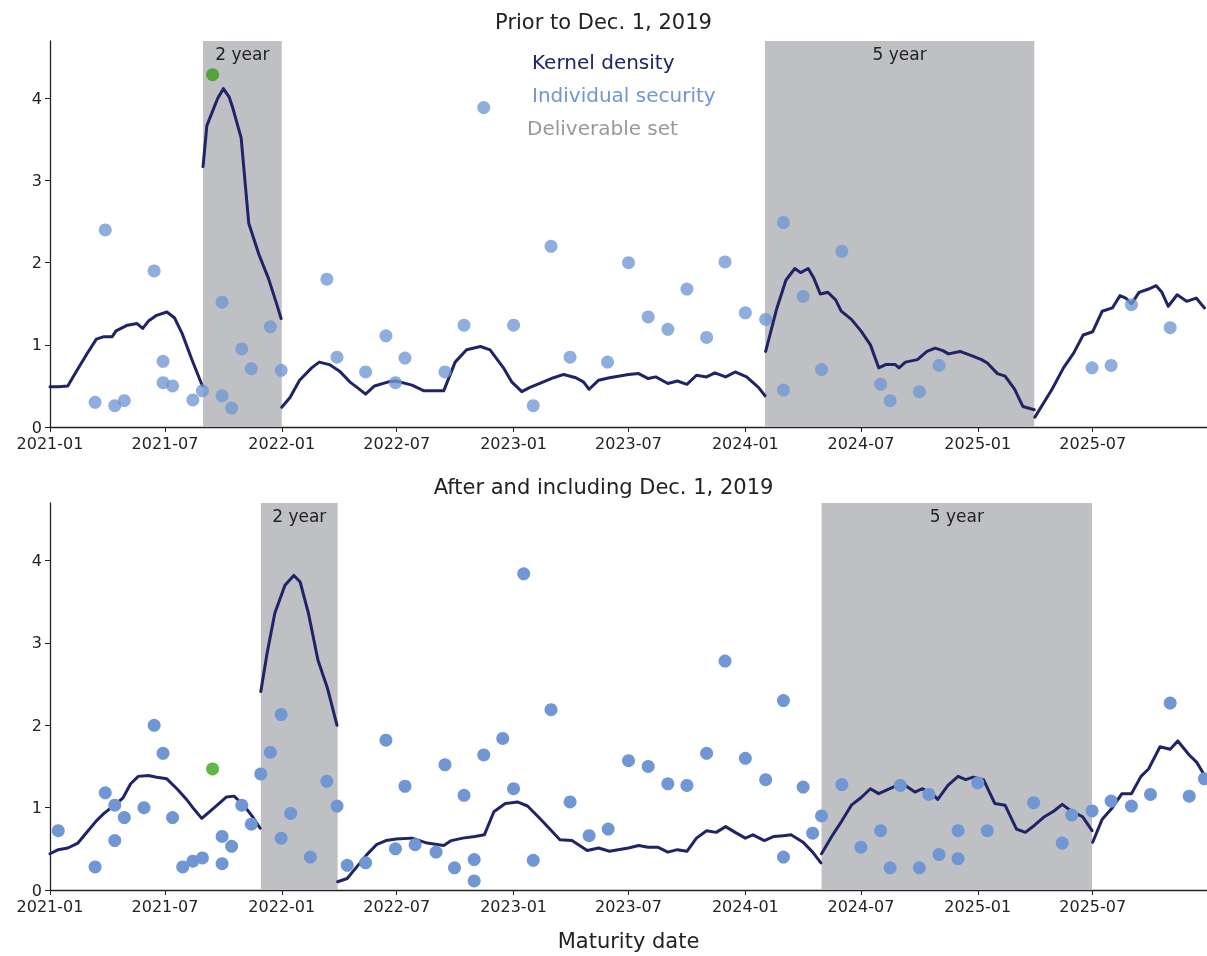 This screenshot has width=1207, height=956. What do you see at coordinates (628, 940) in the screenshot?
I see `x-axis-title: Maturity date` at bounding box center [628, 940].